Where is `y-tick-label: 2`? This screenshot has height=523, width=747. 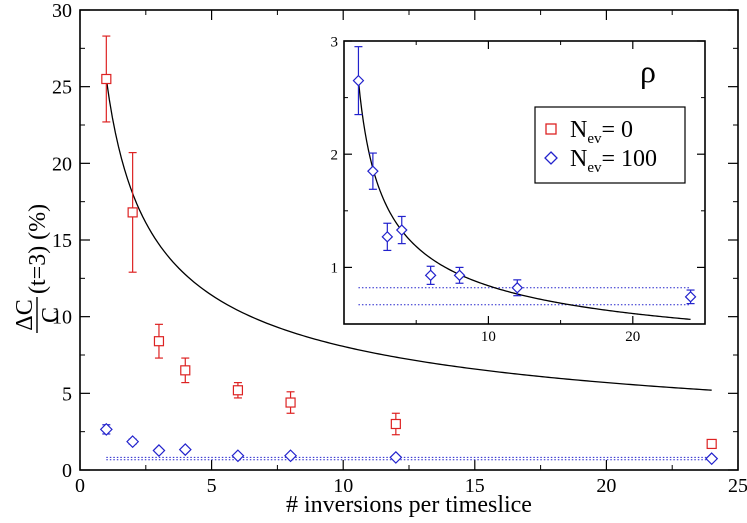
y-tick-label: 2 is located at coordinates (335, 155).